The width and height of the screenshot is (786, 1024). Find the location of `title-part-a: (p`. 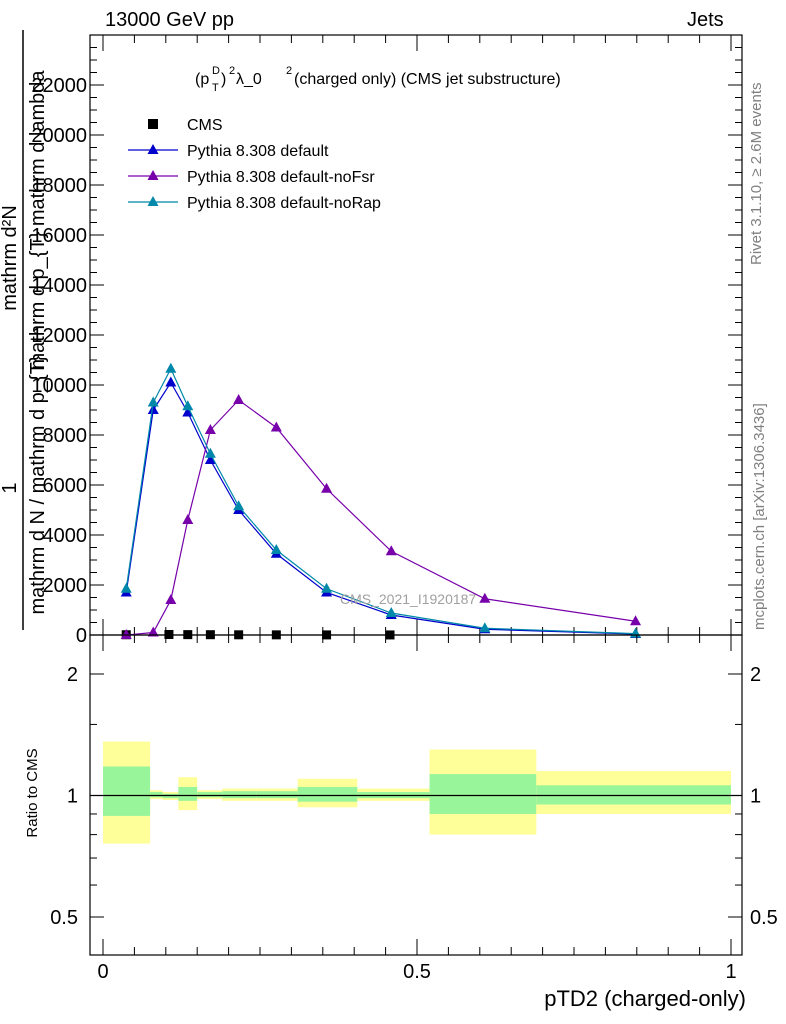

title-part-a: (p is located at coordinates (202, 79).